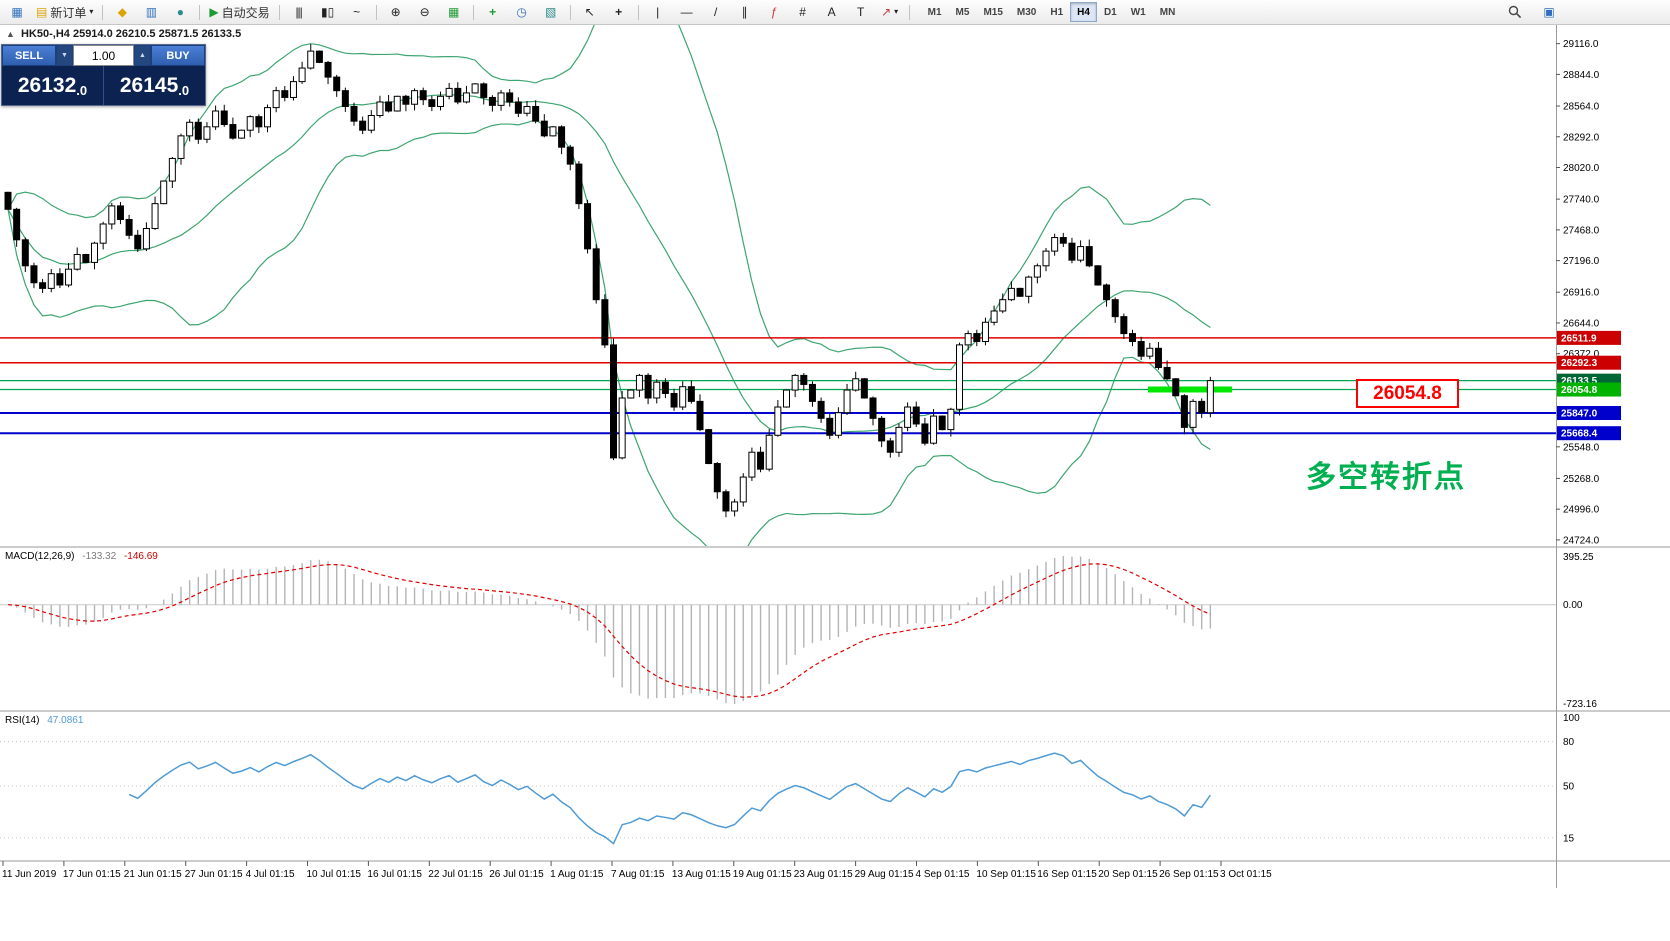 This screenshot has width=1670, height=941. What do you see at coordinates (1138, 12) in the screenshot?
I see `tf-button-w1: W1` at bounding box center [1138, 12].